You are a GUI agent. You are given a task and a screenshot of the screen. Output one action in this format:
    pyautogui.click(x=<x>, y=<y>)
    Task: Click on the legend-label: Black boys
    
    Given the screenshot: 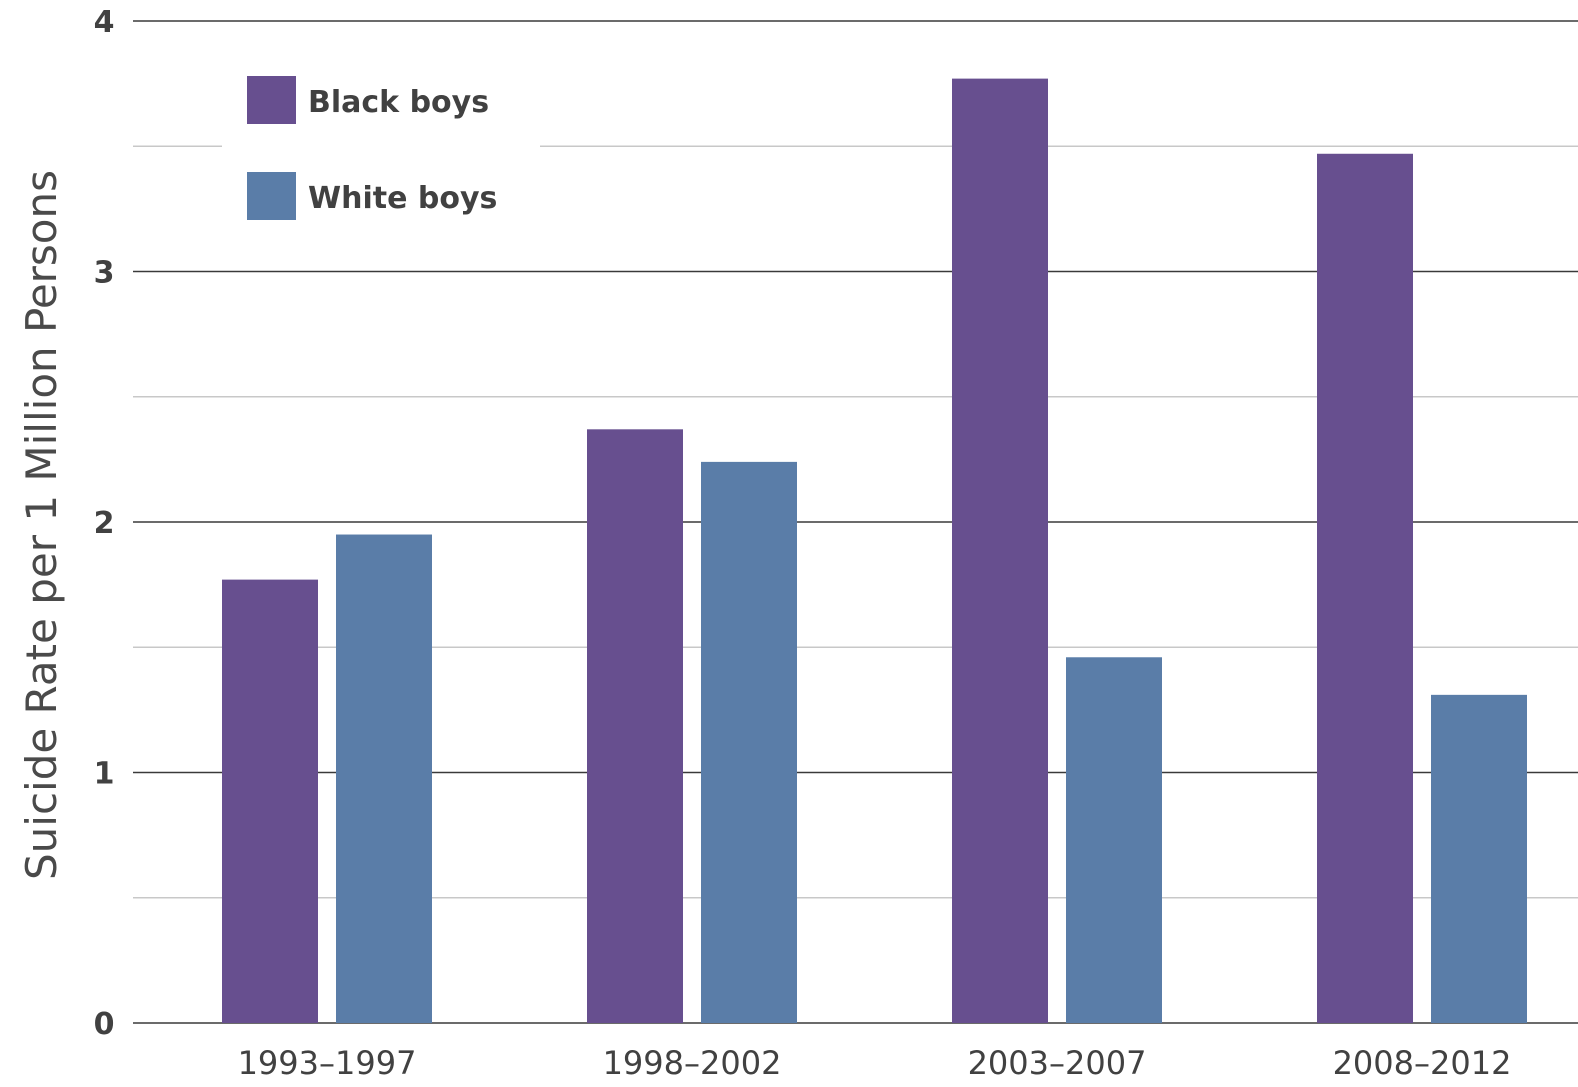 What is the action you would take?
    pyautogui.click(x=398, y=102)
    